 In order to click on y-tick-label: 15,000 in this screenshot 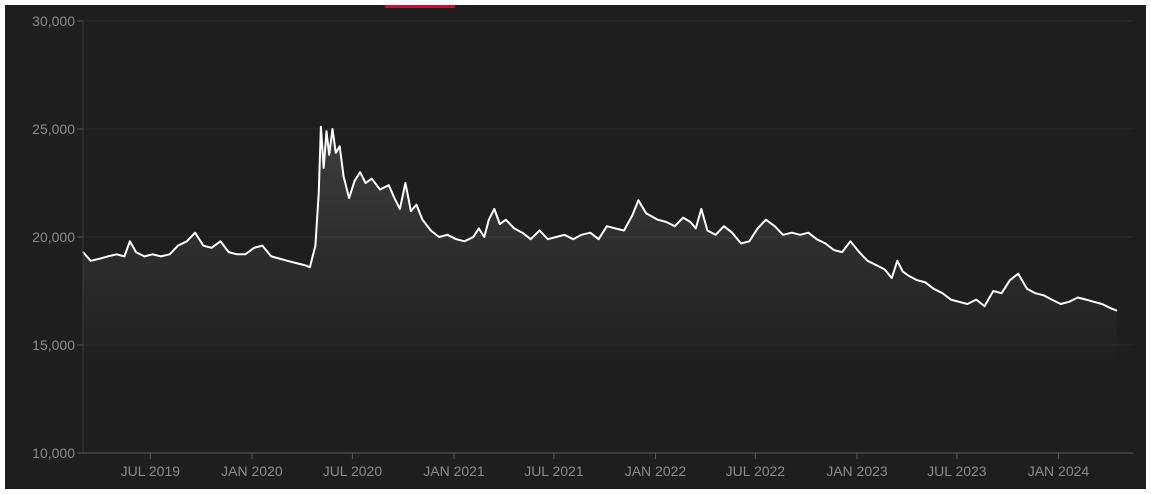, I will do `click(53, 345)`.